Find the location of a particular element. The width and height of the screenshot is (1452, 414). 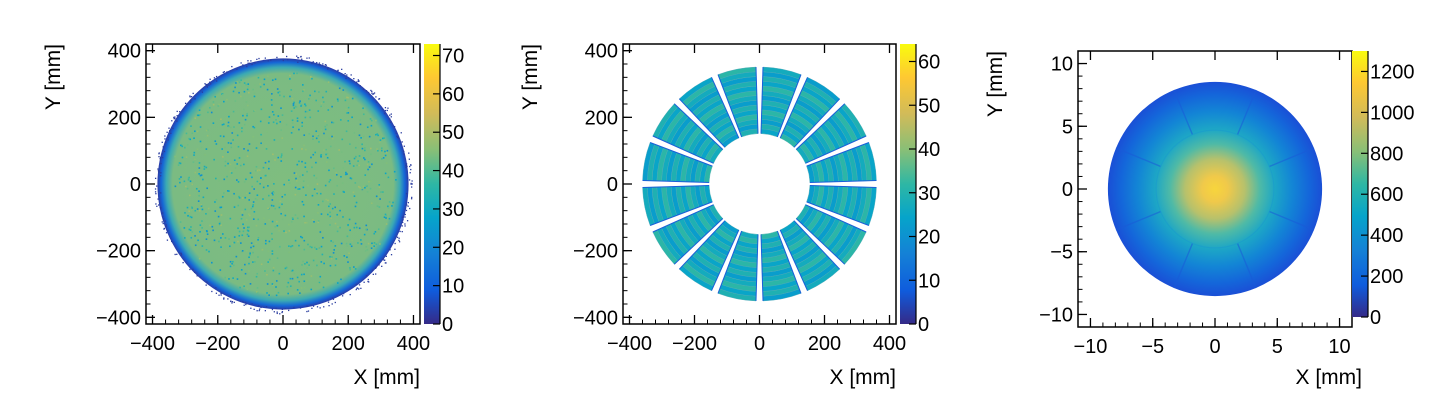

y-tick-label: −400 is located at coordinates (595, 318).